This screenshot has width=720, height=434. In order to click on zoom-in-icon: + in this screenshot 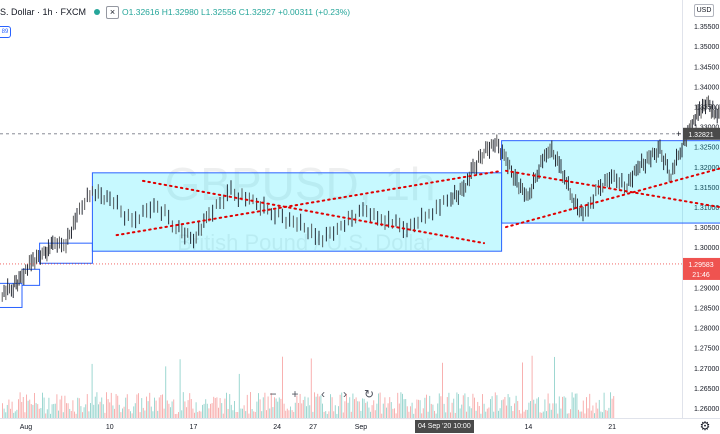, I will do `click(295, 394)`.